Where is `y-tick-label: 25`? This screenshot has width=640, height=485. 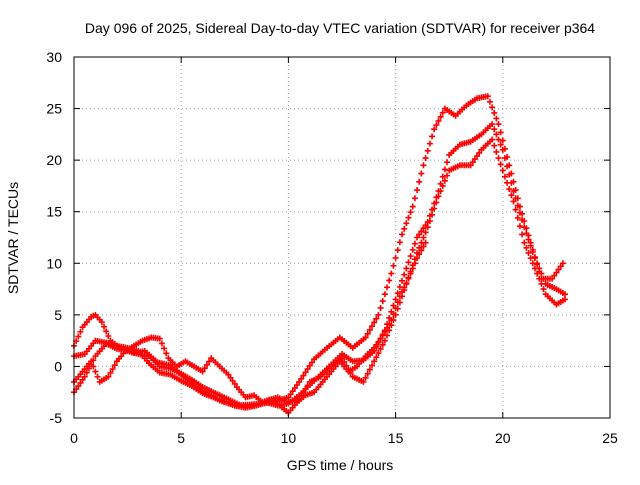
y-tick-label: 25 is located at coordinates (54, 109).